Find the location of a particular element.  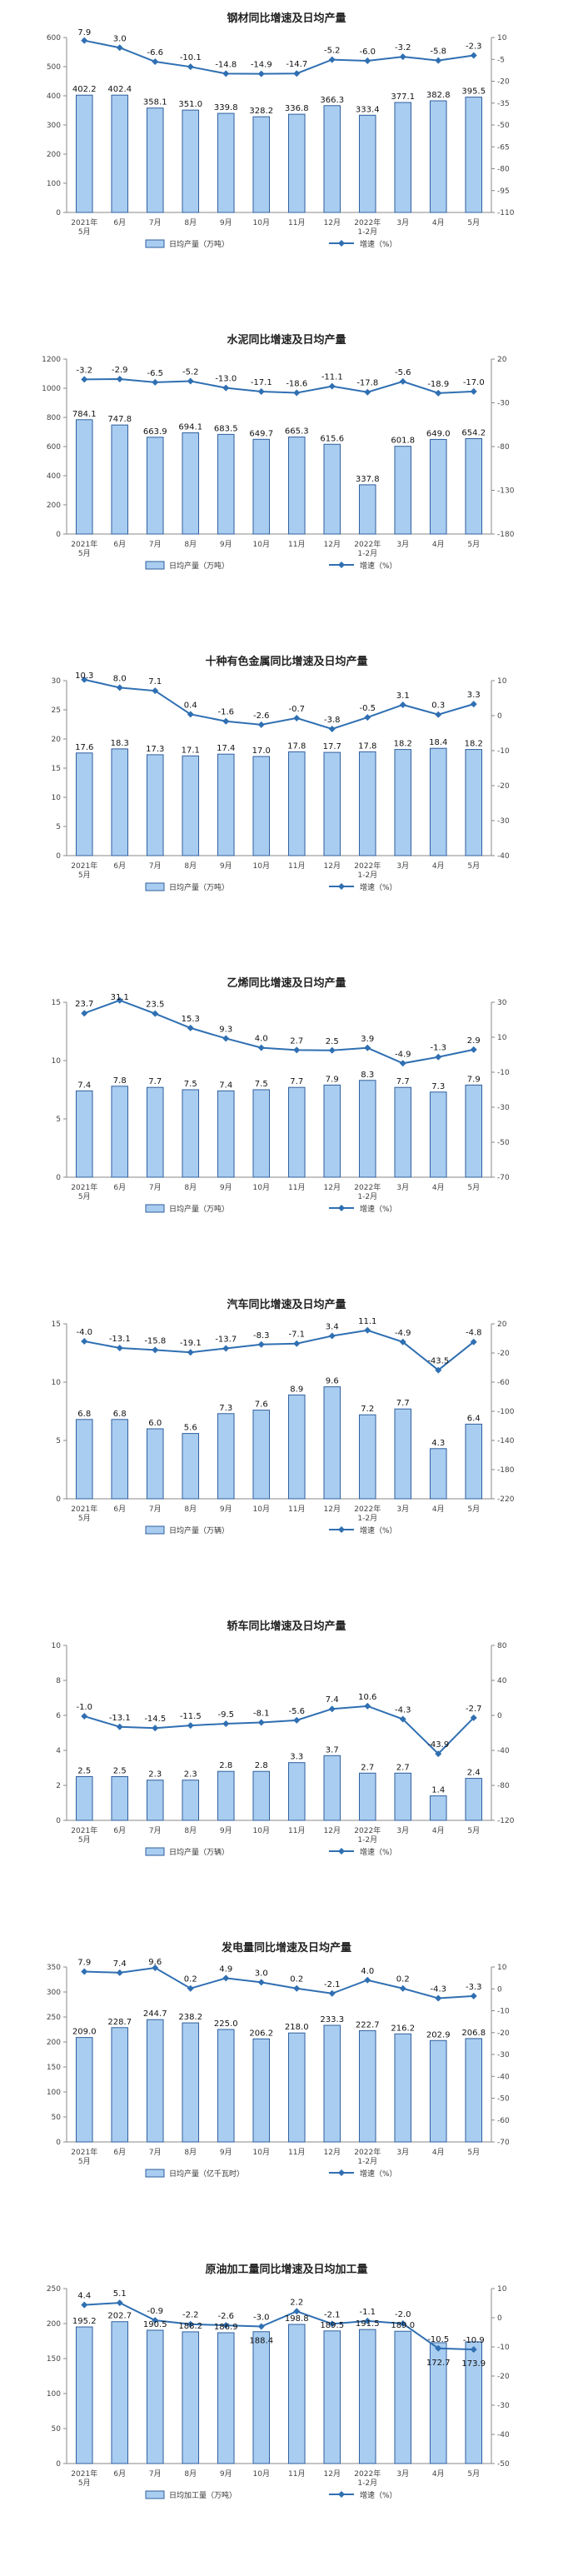

line-value-label: -3.8 is located at coordinates (332, 720).